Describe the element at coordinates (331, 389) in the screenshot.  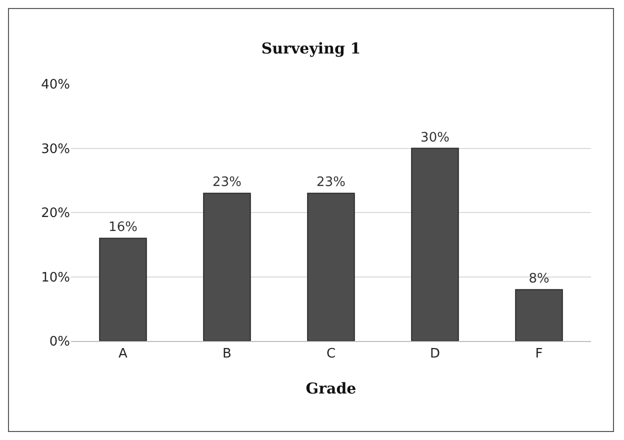
I see `x-axis-title: Grade` at that location.